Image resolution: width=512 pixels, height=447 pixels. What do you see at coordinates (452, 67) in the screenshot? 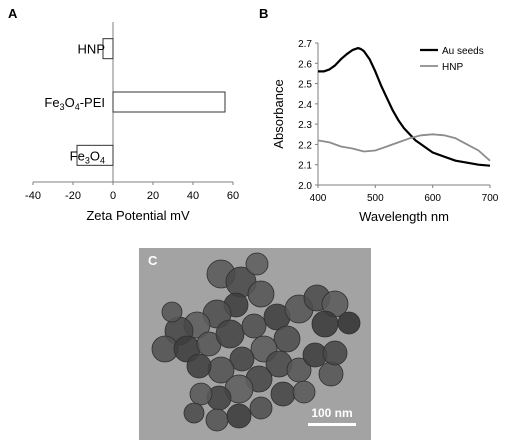
I see `legend-label-1: HNP` at bounding box center [452, 67].